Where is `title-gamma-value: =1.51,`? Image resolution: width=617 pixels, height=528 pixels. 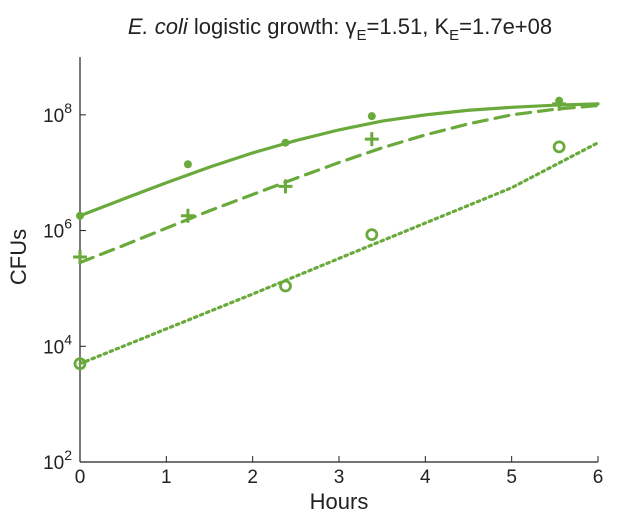
title-gamma-value: =1.51, is located at coordinates (401, 26).